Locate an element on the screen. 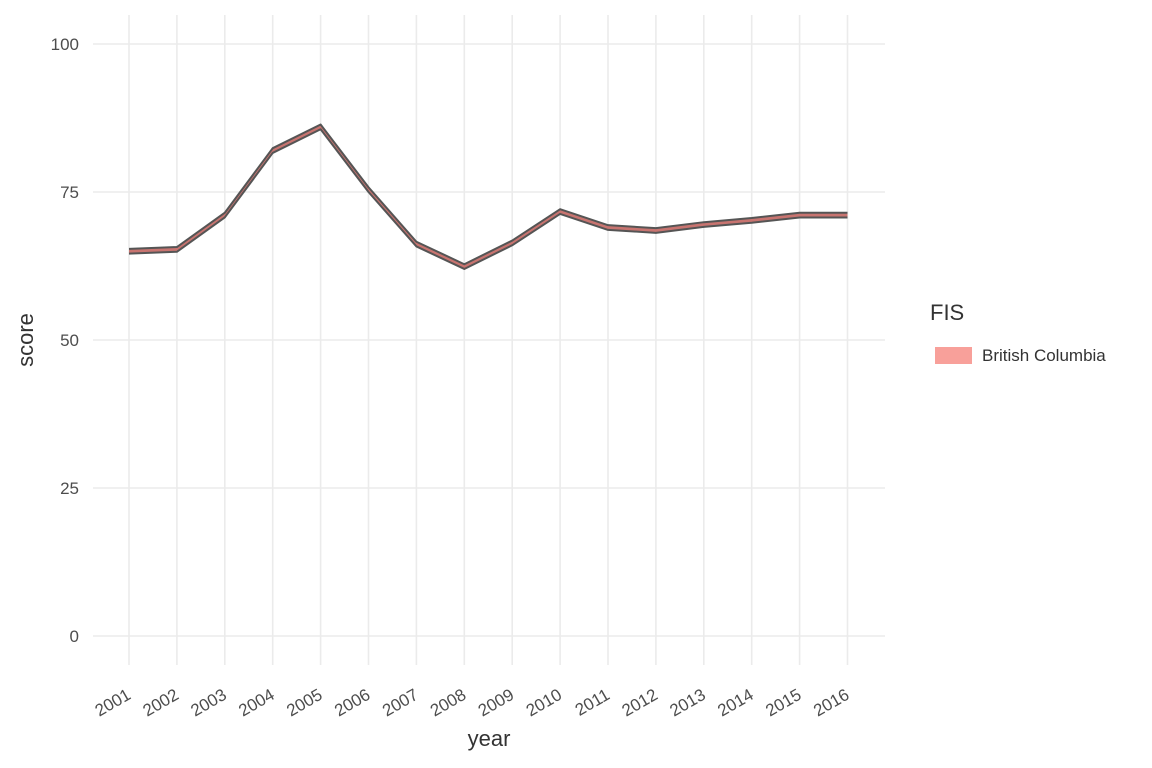 This screenshot has height=768, width=1152. y-axis-title: score is located at coordinates (25, 340).